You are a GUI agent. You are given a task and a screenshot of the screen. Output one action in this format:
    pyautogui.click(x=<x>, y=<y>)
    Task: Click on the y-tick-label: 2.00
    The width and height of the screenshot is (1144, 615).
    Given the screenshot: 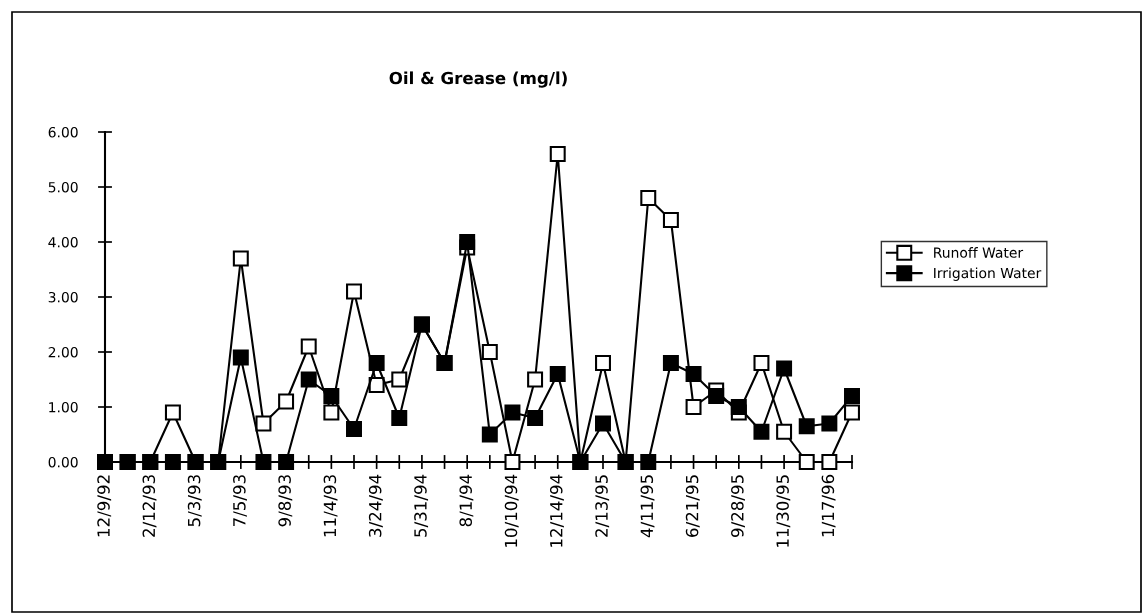 What is the action you would take?
    pyautogui.click(x=63, y=352)
    